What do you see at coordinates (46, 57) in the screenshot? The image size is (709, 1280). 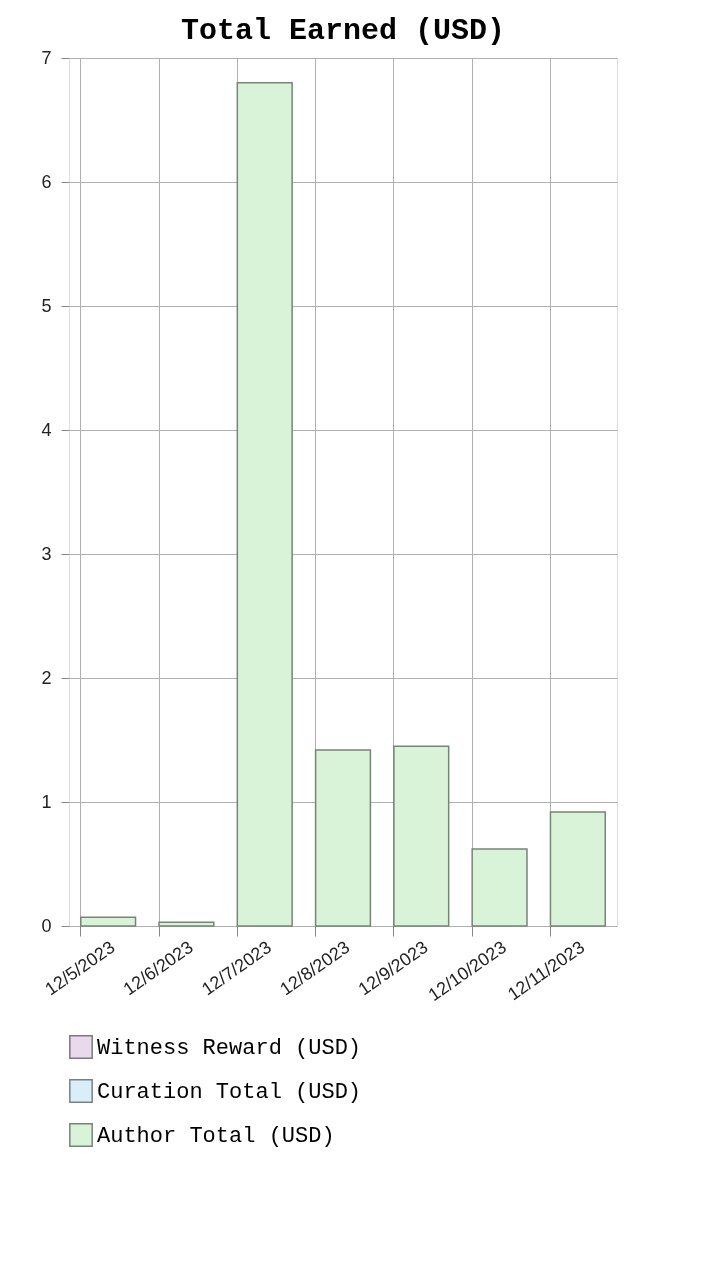 I see `y-tick-label: 7` at bounding box center [46, 57].